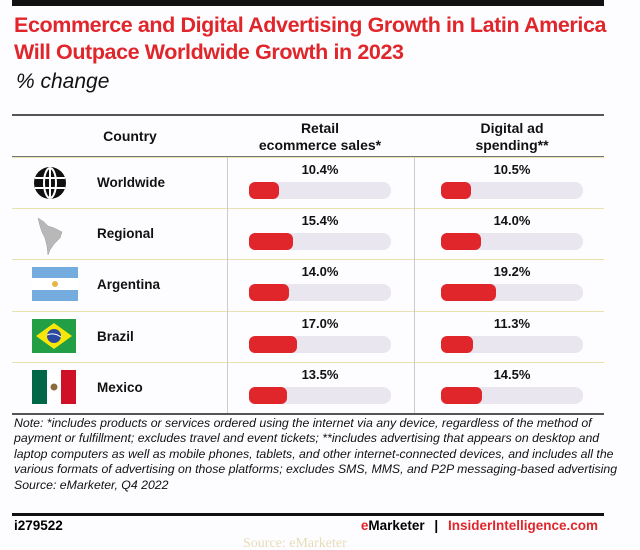 The width and height of the screenshot is (640, 550). I want to click on footer-rule, so click(308, 514).